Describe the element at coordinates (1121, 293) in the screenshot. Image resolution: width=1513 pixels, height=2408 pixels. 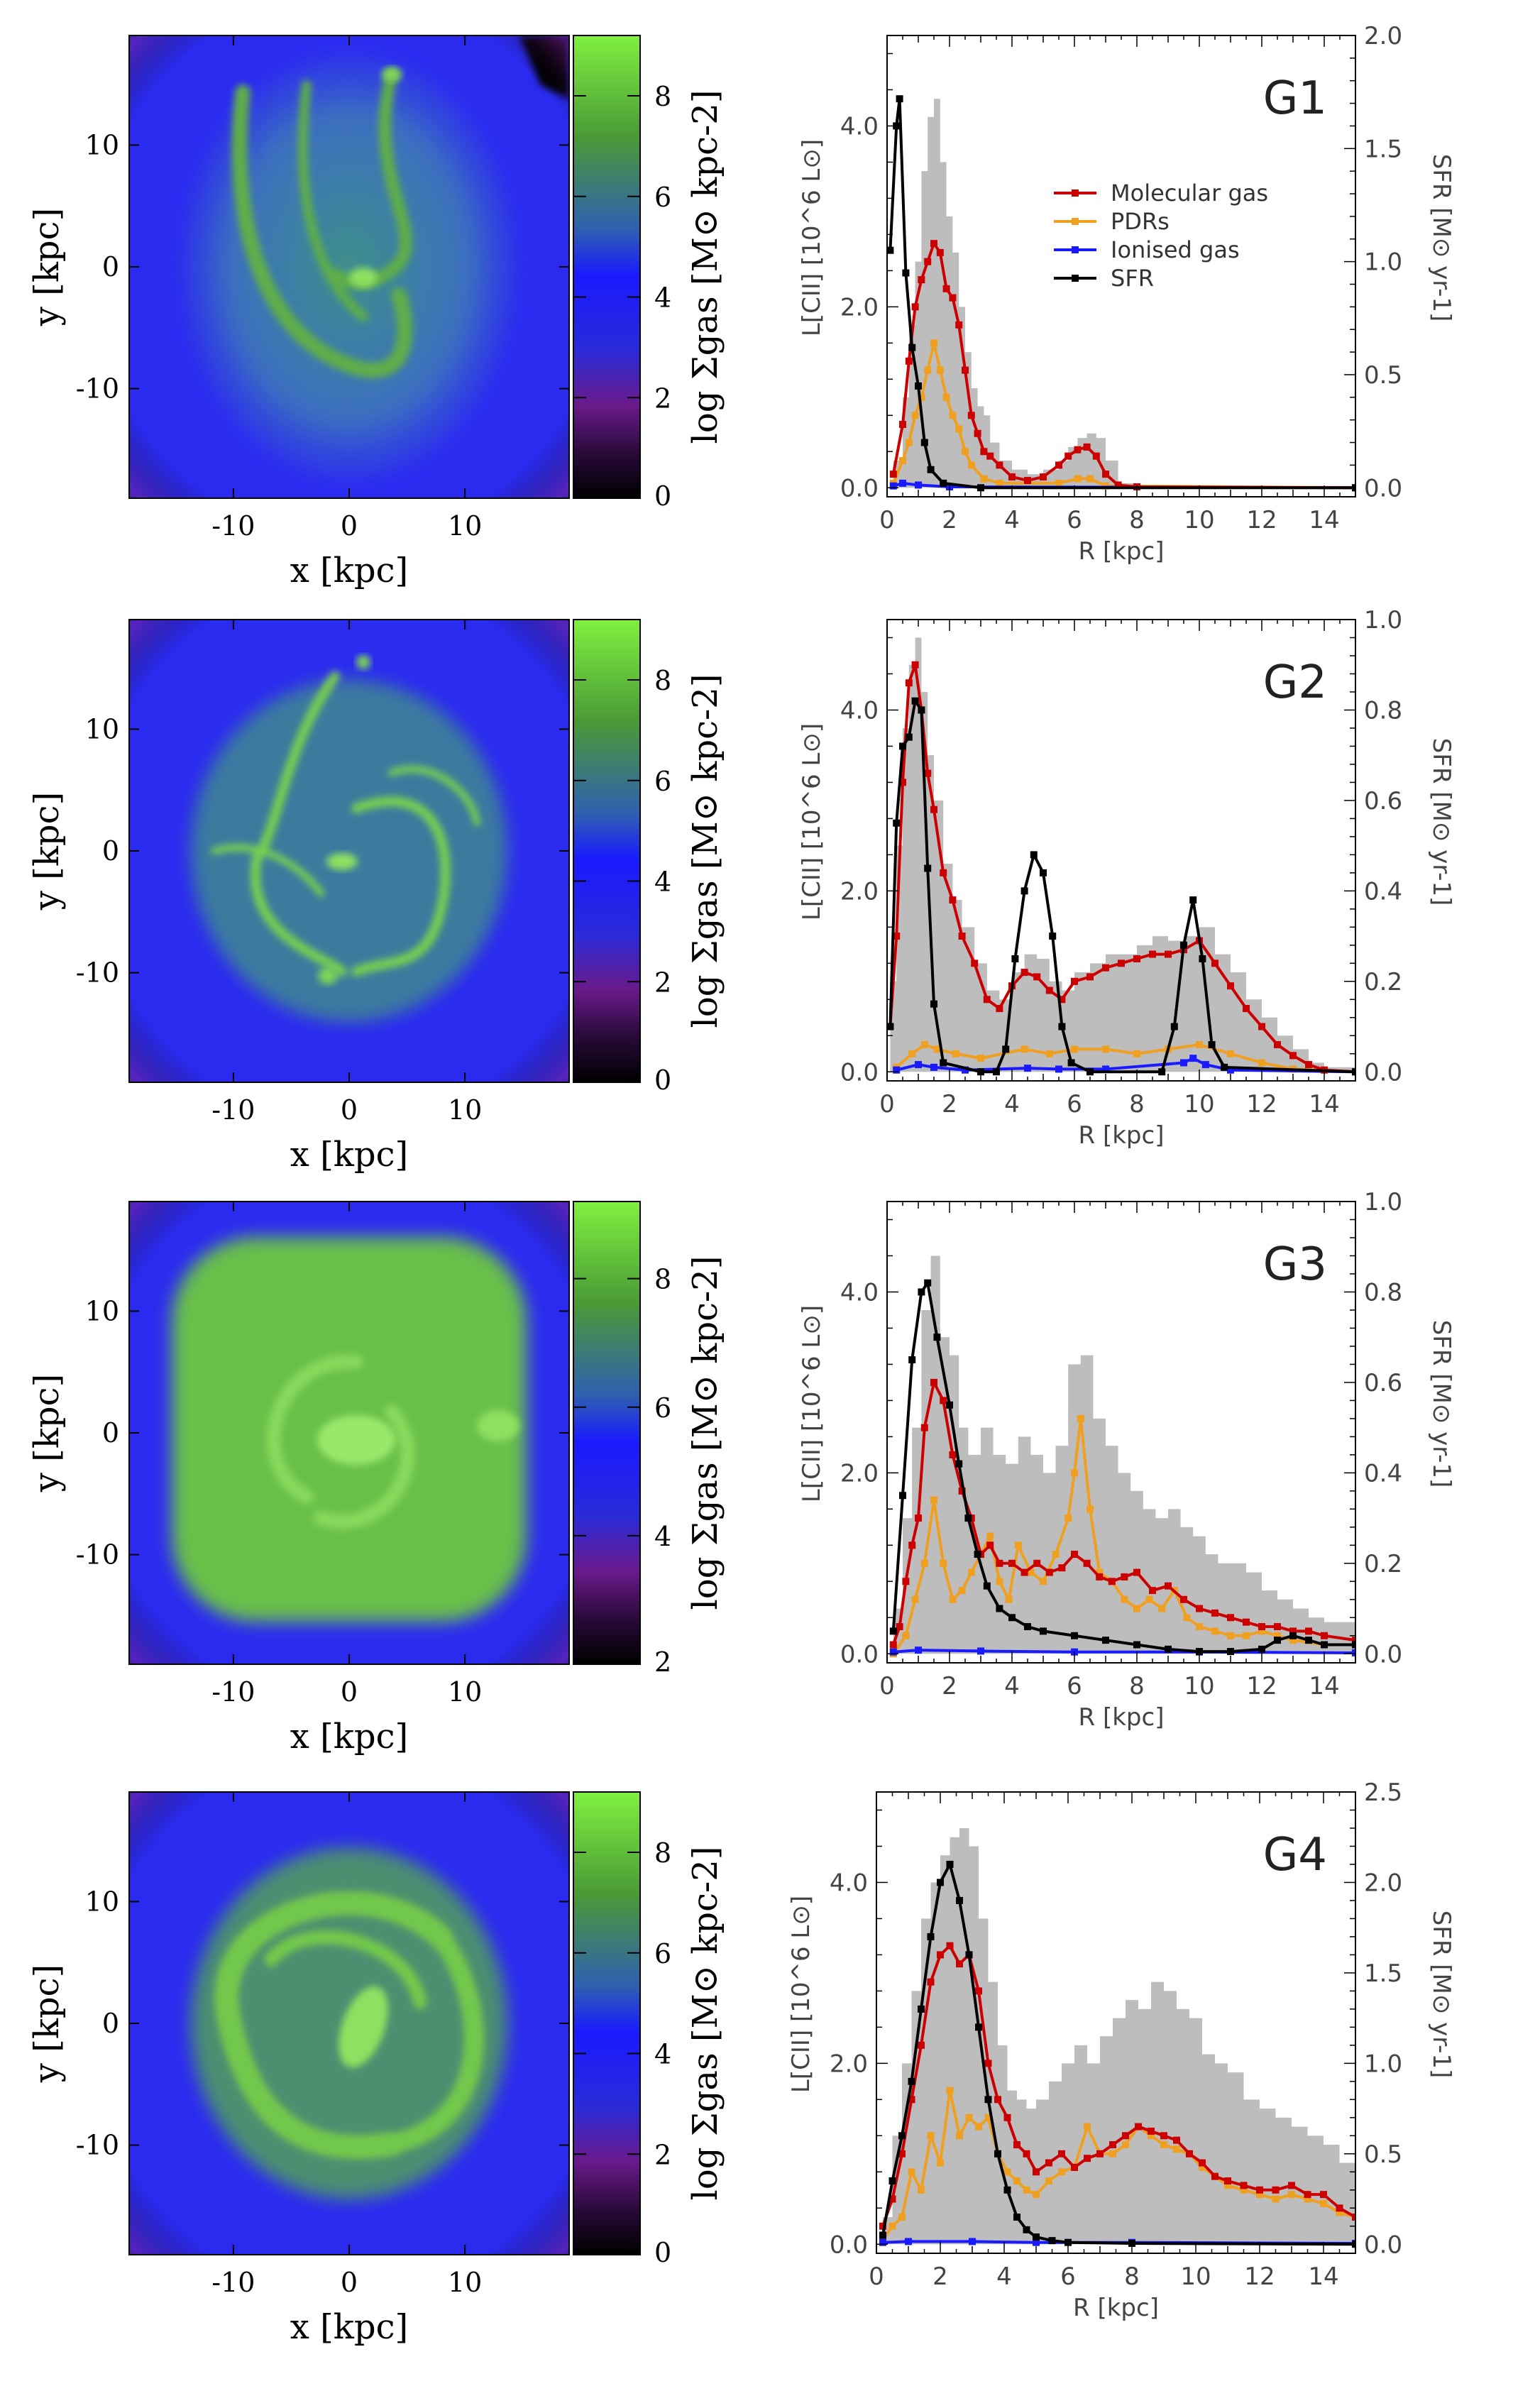
I see `plot-area` at that location.